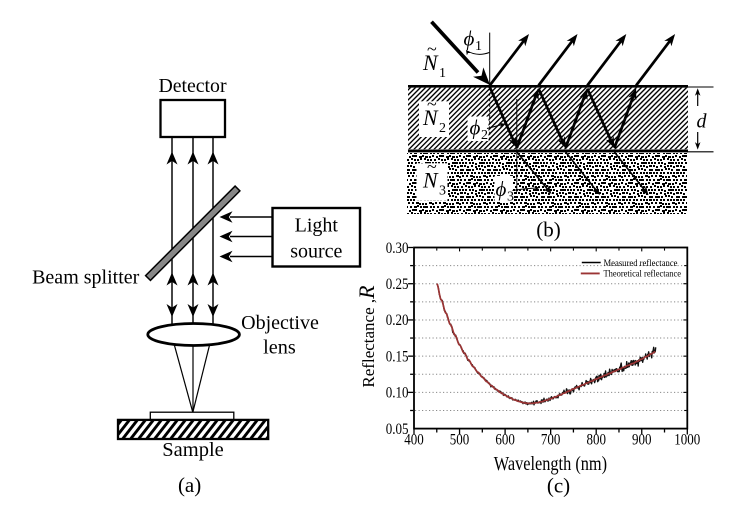 This screenshot has height=518, width=755. Describe the element at coordinates (86, 278) in the screenshot. I see `svg-text: Beam splitter` at that location.